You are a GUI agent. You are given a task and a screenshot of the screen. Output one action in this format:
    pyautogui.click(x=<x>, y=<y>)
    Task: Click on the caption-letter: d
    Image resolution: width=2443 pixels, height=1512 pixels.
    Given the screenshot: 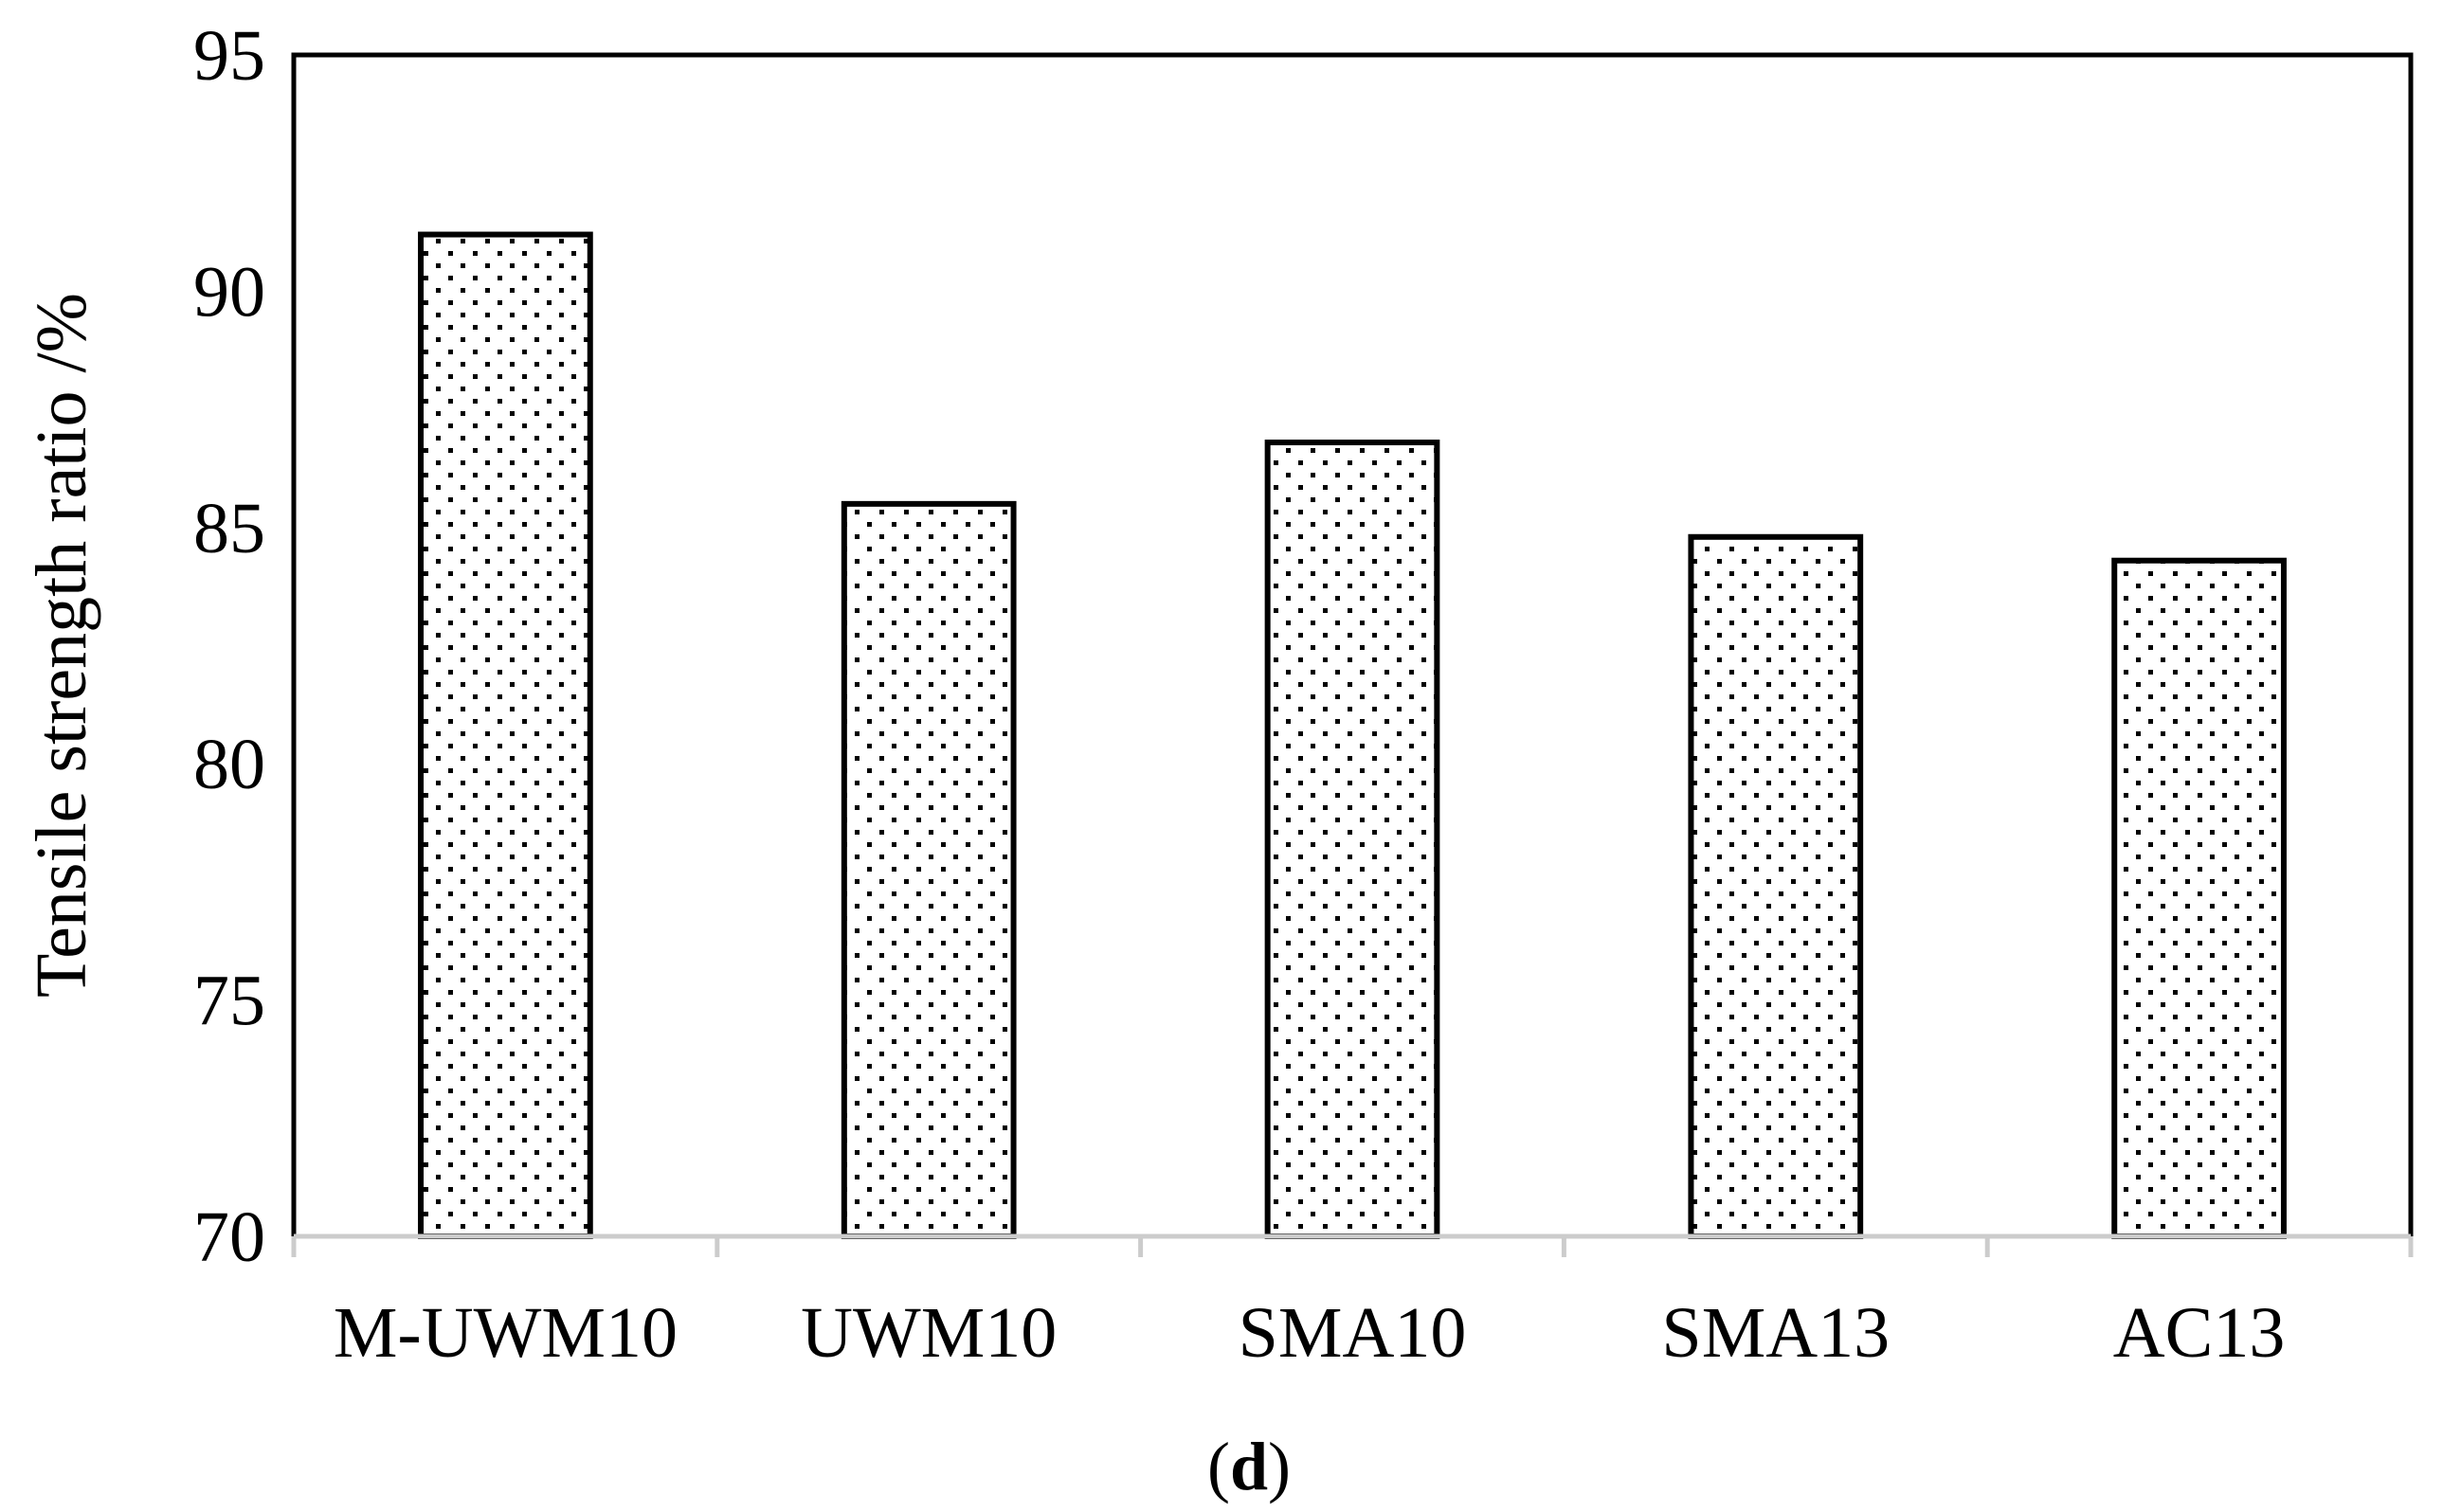 What is the action you would take?
    pyautogui.click(x=1249, y=1466)
    